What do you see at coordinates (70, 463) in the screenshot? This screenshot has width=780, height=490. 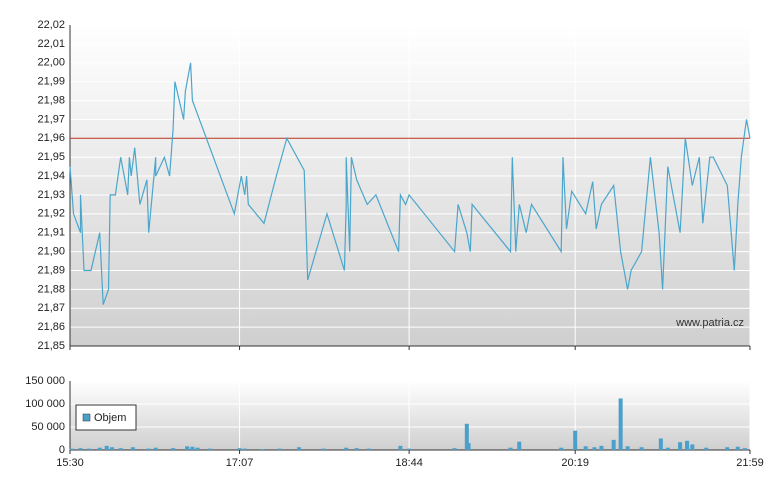 I see `x-tick-label: 15:30` at bounding box center [70, 463].